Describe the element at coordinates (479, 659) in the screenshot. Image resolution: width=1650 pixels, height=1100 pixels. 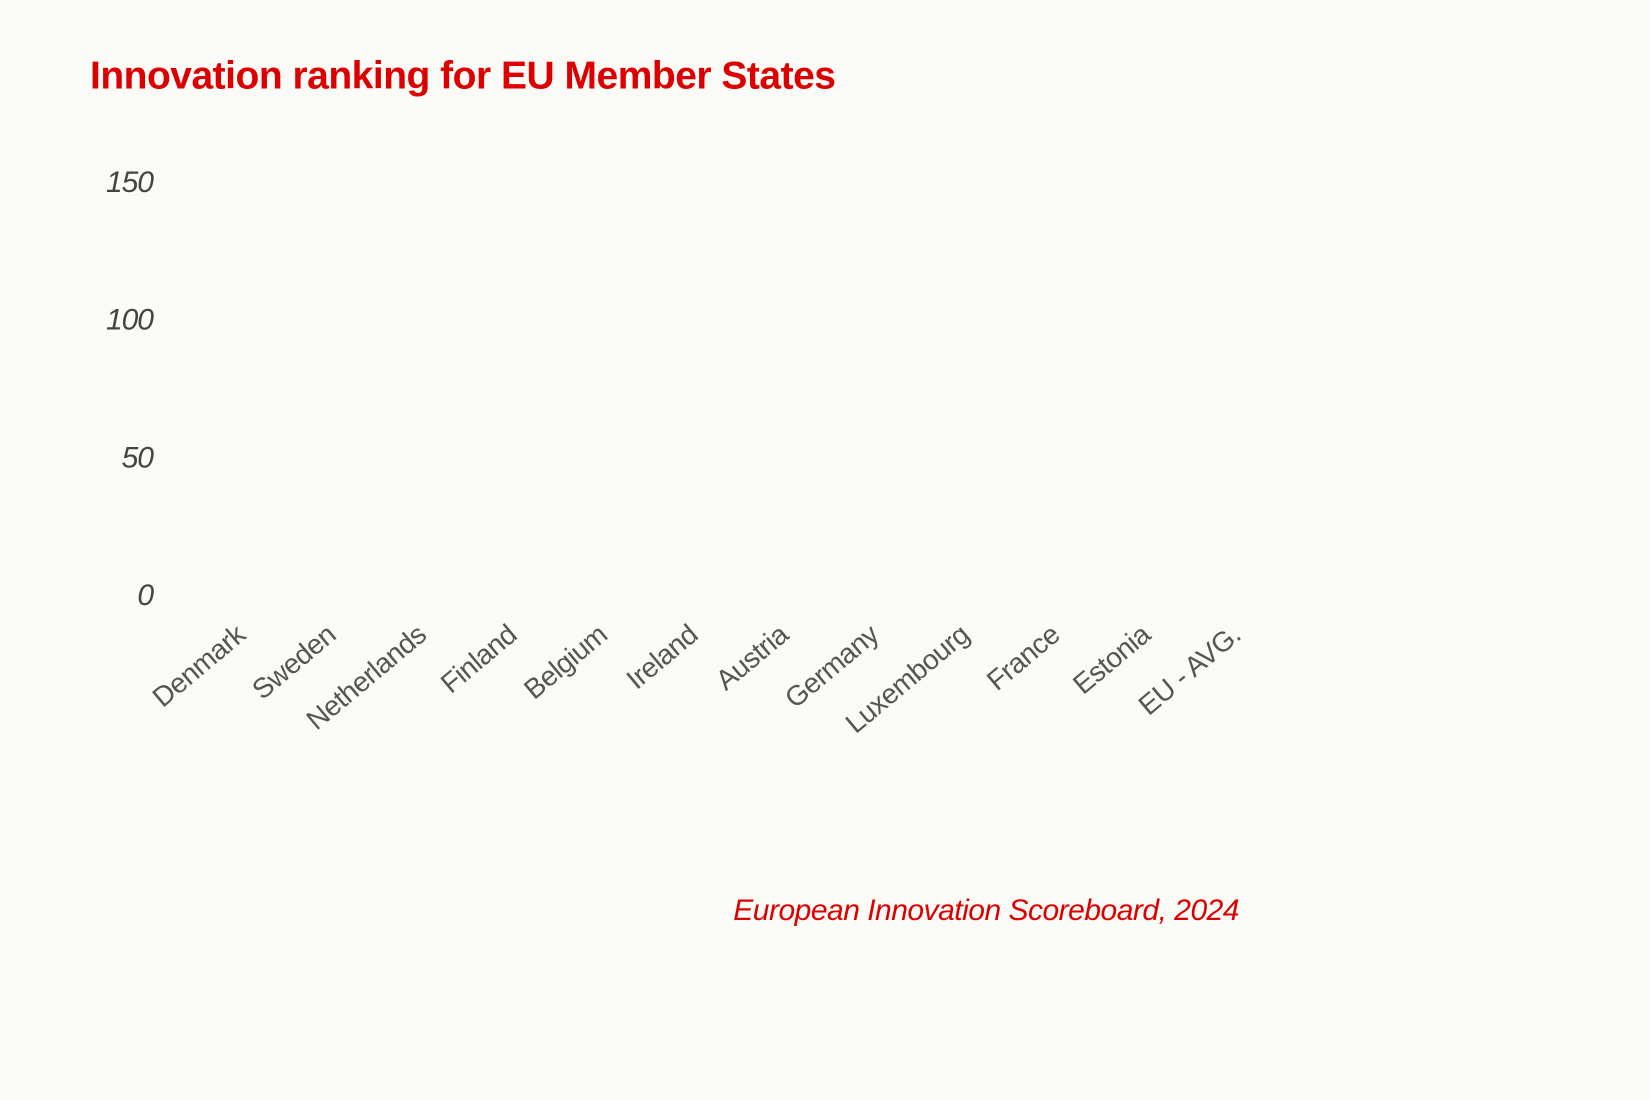
I see `x-tick-label: Finland` at that location.